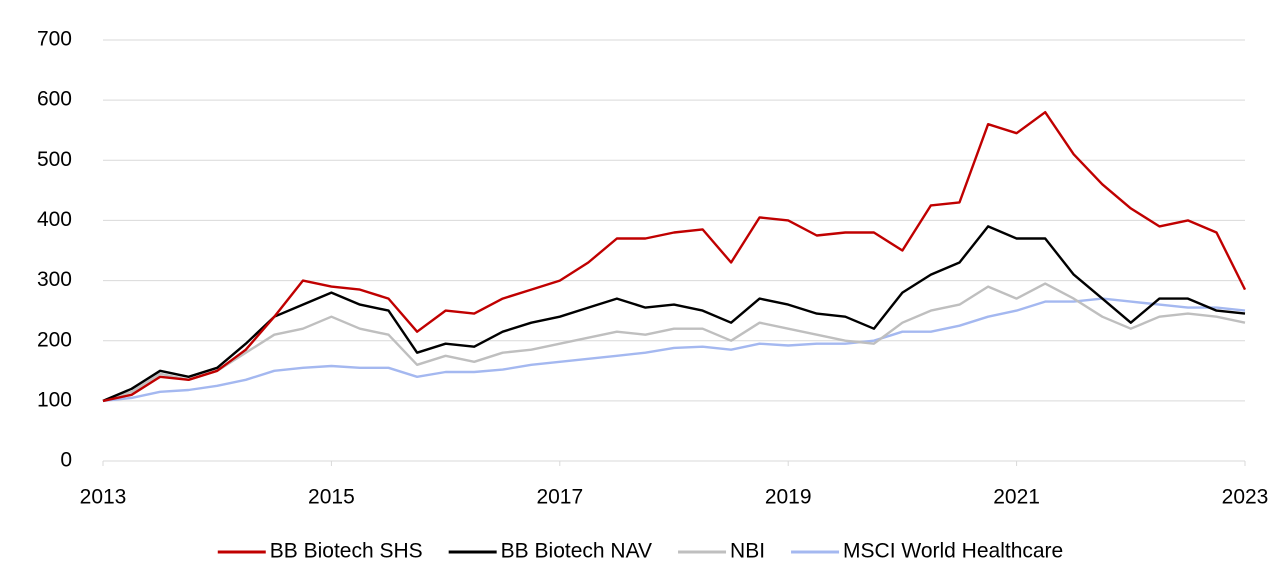 This screenshot has height=576, width=1281. I want to click on y-tick-label: 700, so click(54, 39).